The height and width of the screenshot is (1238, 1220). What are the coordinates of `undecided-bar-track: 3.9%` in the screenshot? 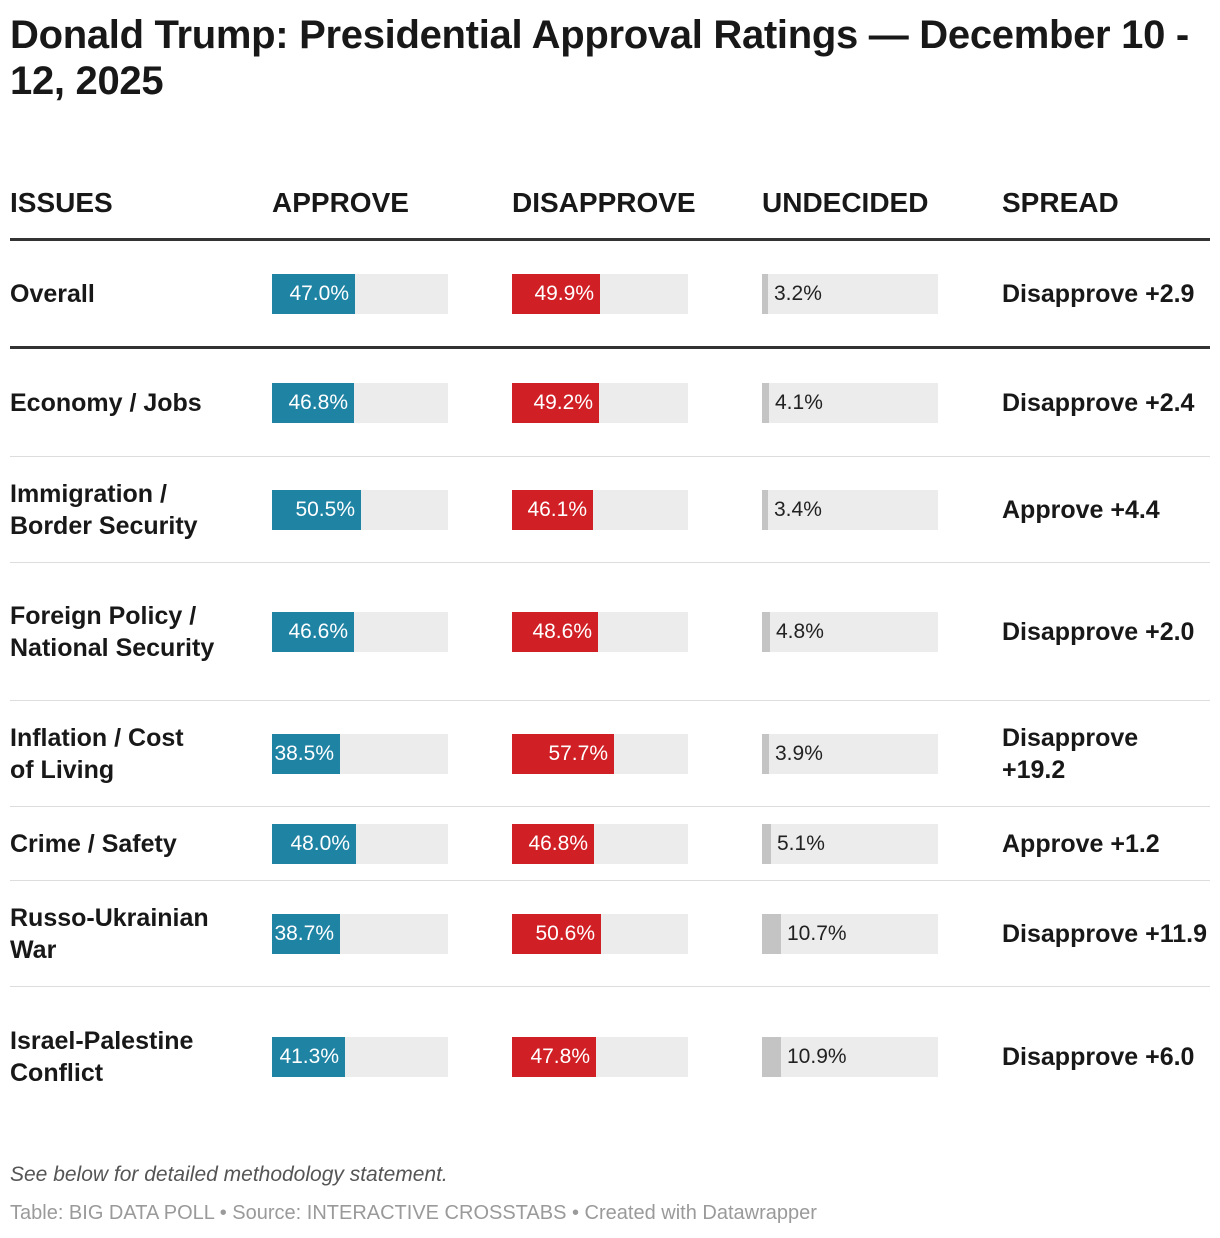 It's located at (850, 754).